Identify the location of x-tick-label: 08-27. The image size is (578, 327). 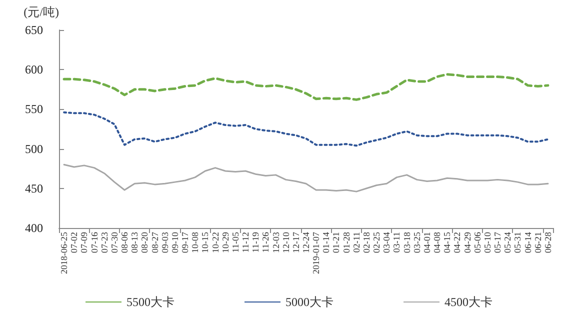
(155, 242).